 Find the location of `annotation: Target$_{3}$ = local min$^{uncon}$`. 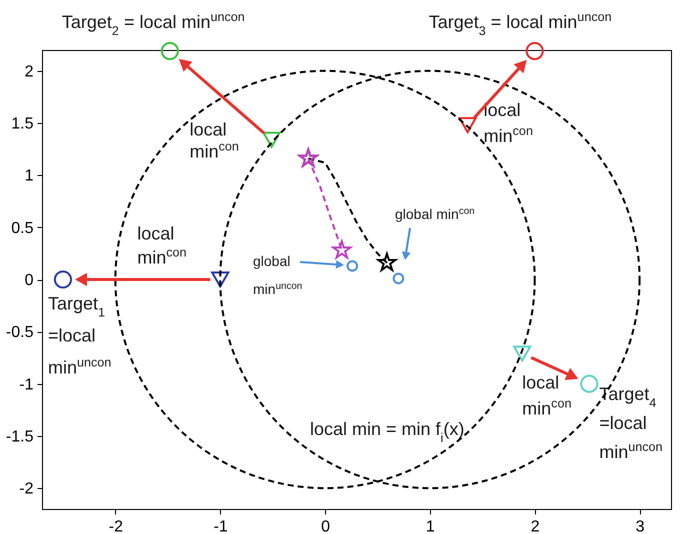

annotation: Target$_{3}$ = local min$^{uncon}$ is located at coordinates (520, 24).